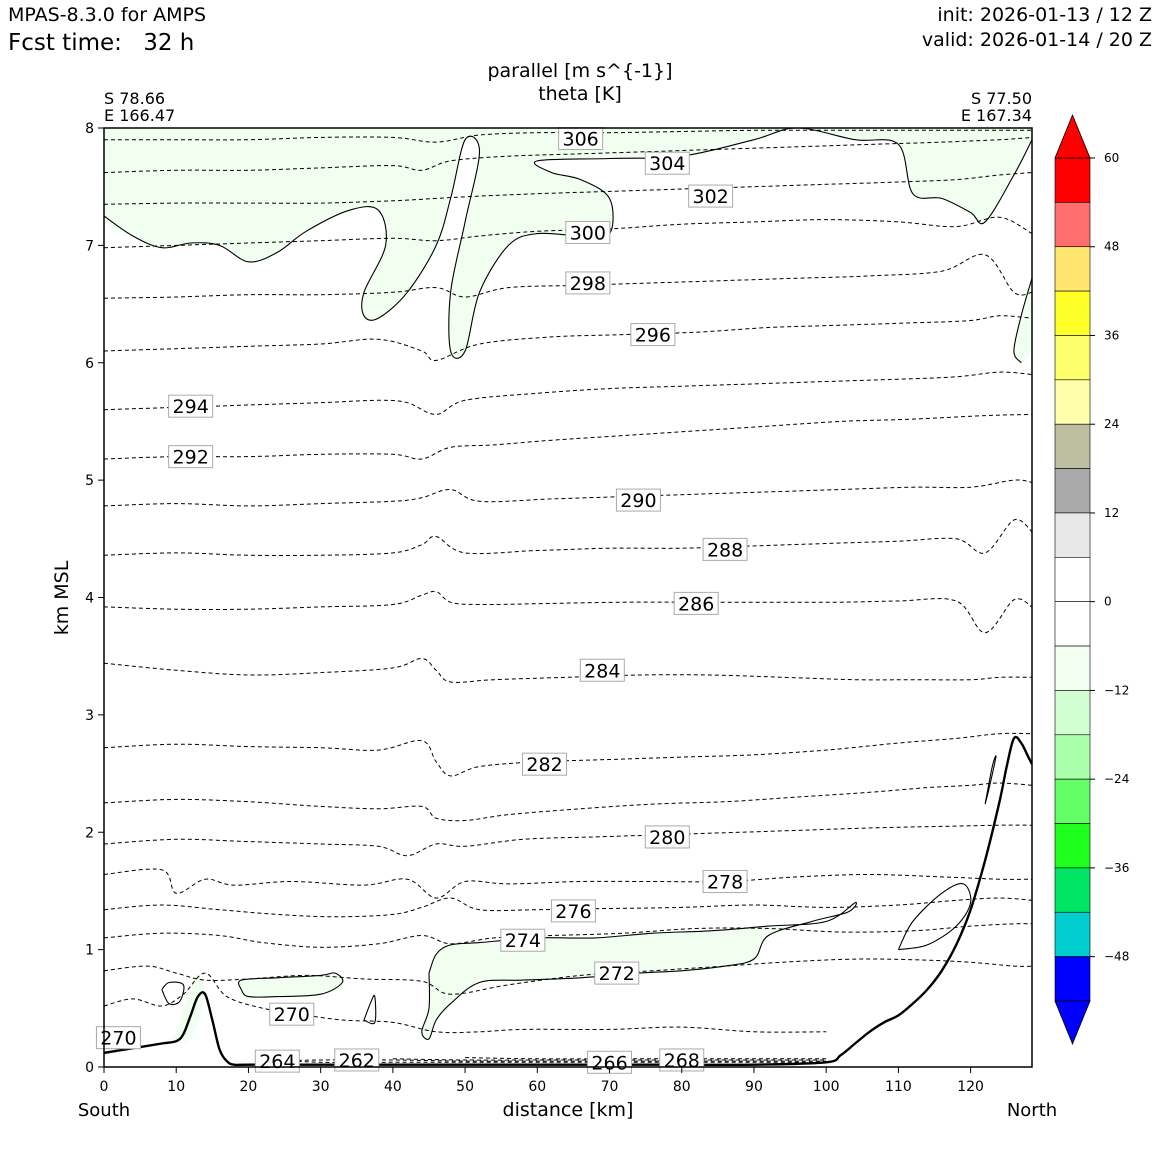  I want to click on fcst-label: Fcst time:, so click(65, 43).